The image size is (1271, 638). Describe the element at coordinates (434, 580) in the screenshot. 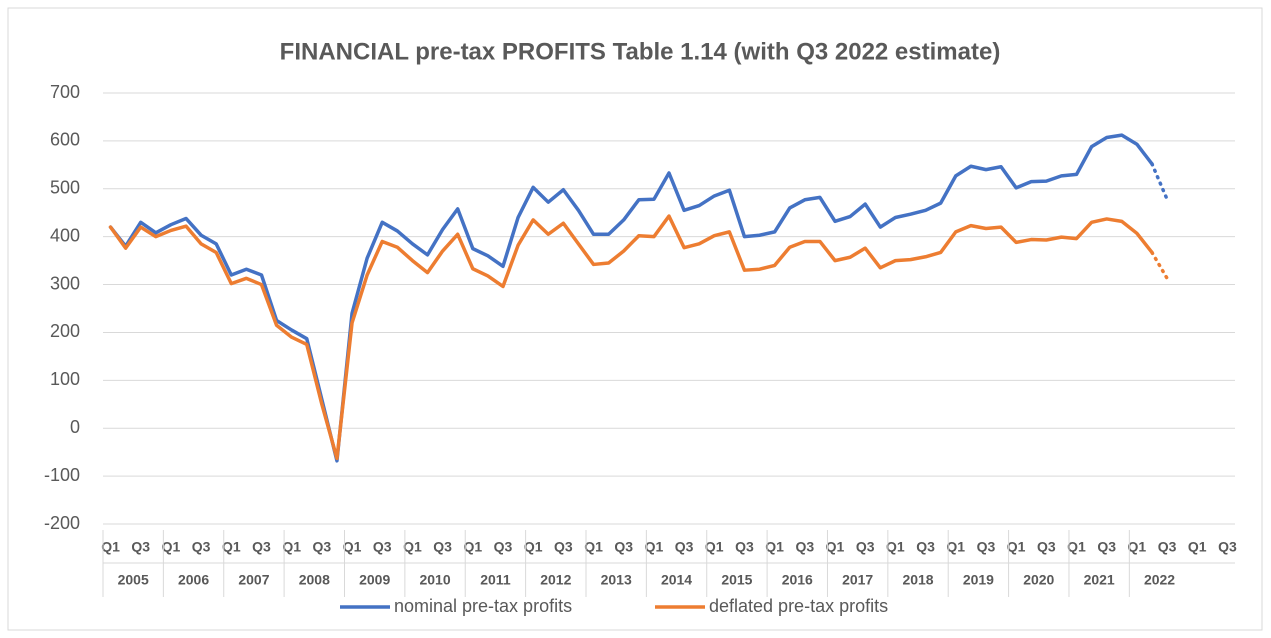

I see `year-label: 2010` at that location.